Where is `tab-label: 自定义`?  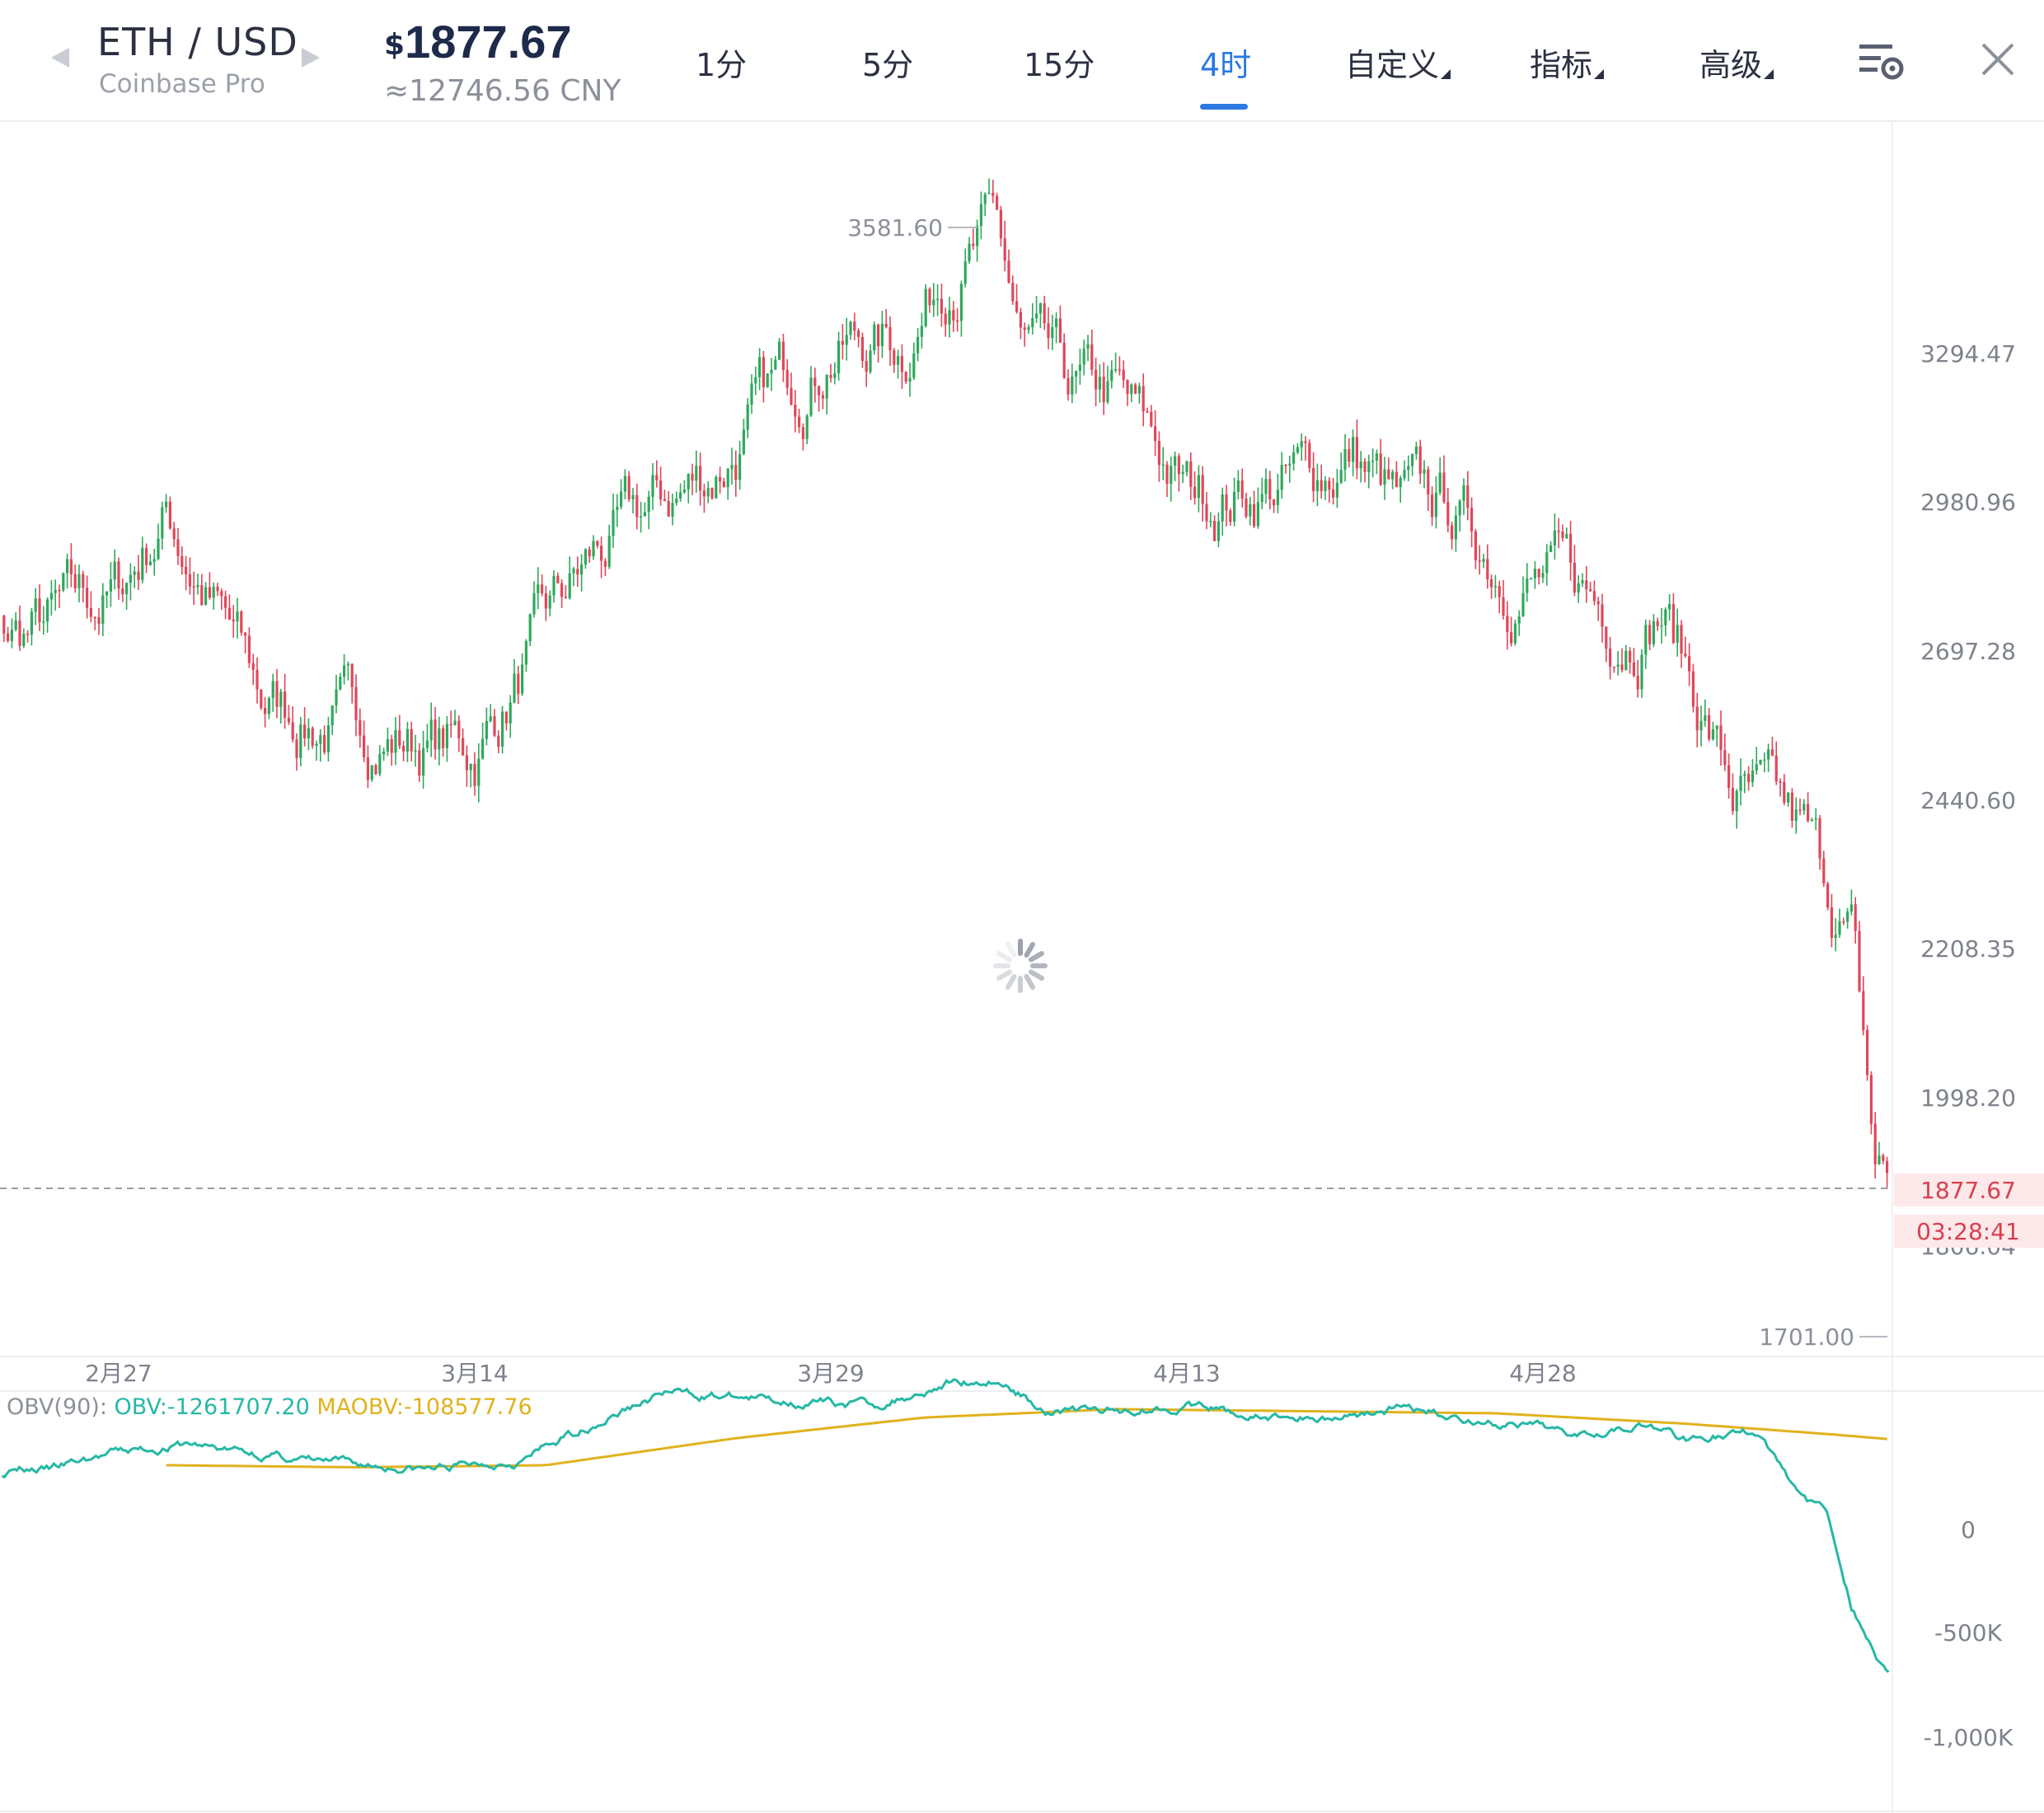
tab-label: 自定义 is located at coordinates (1392, 65).